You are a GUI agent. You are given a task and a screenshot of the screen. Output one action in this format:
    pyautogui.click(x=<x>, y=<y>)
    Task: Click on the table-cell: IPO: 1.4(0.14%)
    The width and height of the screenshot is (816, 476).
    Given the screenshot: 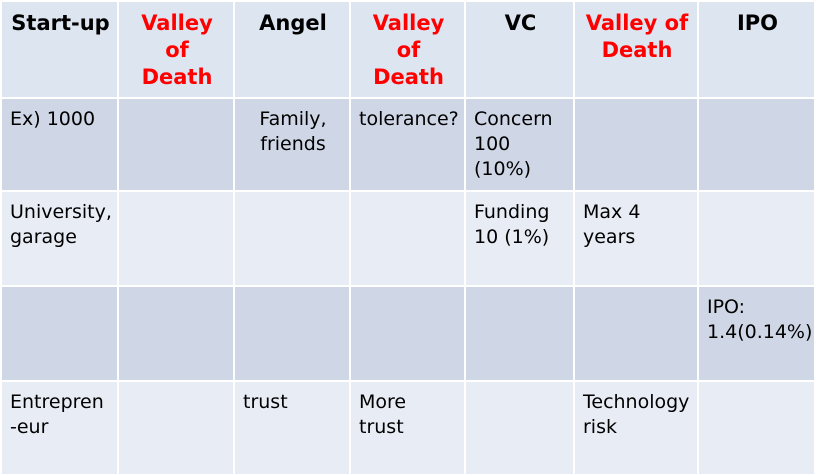 What is the action you would take?
    pyautogui.click(x=756, y=333)
    